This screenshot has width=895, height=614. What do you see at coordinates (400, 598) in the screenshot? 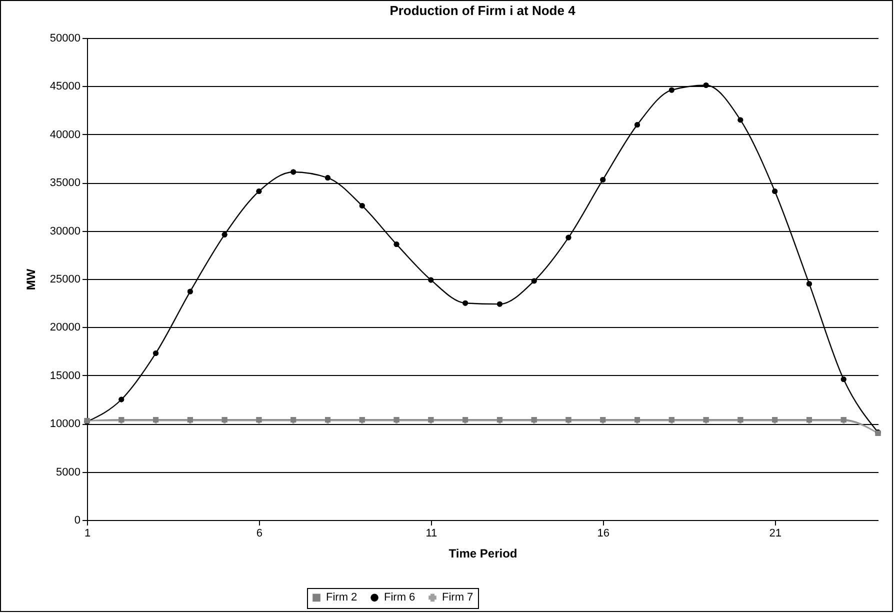
I see `legend-label: Firm 6` at bounding box center [400, 598].